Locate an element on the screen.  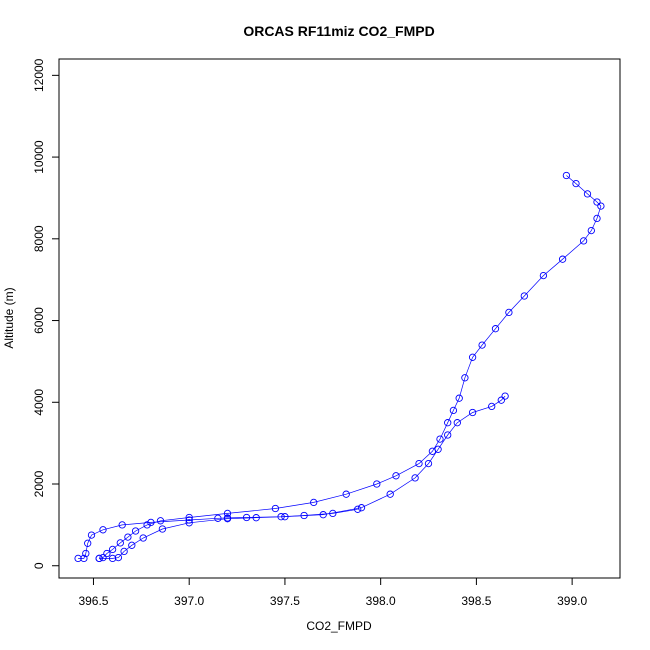
series-line is located at coordinates (218, 533).